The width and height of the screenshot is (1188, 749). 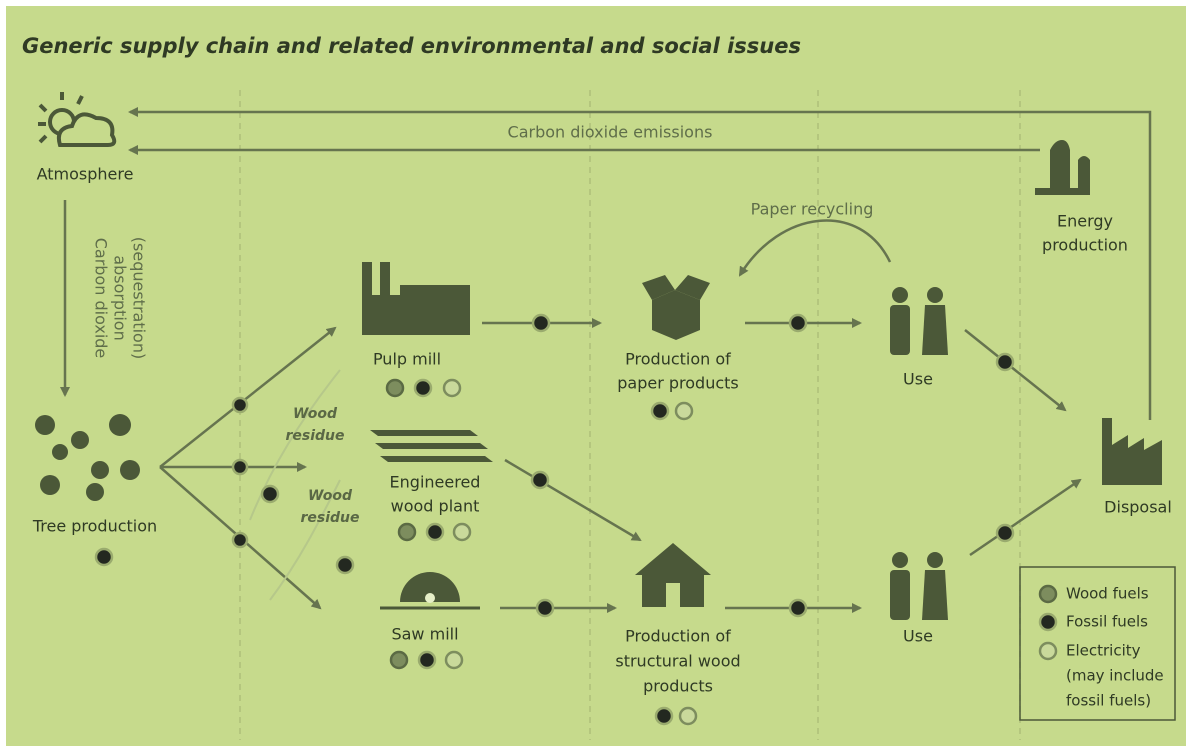 What do you see at coordinates (1085, 221) in the screenshot?
I see `node-label: Energy` at bounding box center [1085, 221].